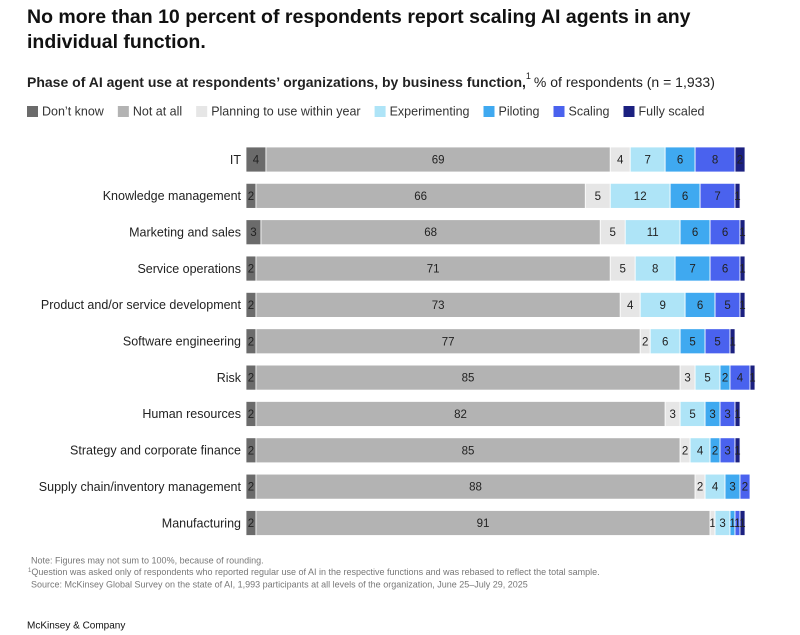 The image size is (800, 635). Describe the element at coordinates (201, 523) in the screenshot. I see `category-label: Manufacturing` at that location.